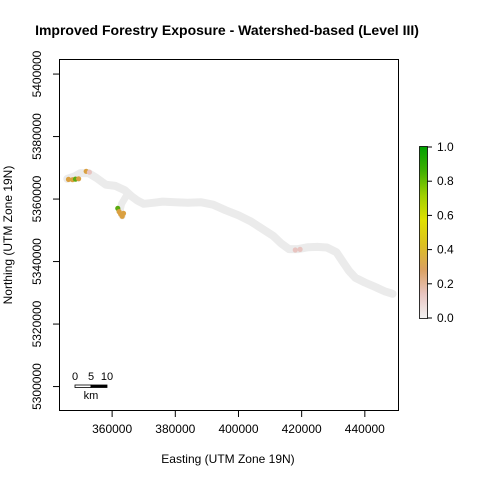 This screenshot has width=480, height=480. I want to click on y-tick-label: 5400000, so click(37, 73).